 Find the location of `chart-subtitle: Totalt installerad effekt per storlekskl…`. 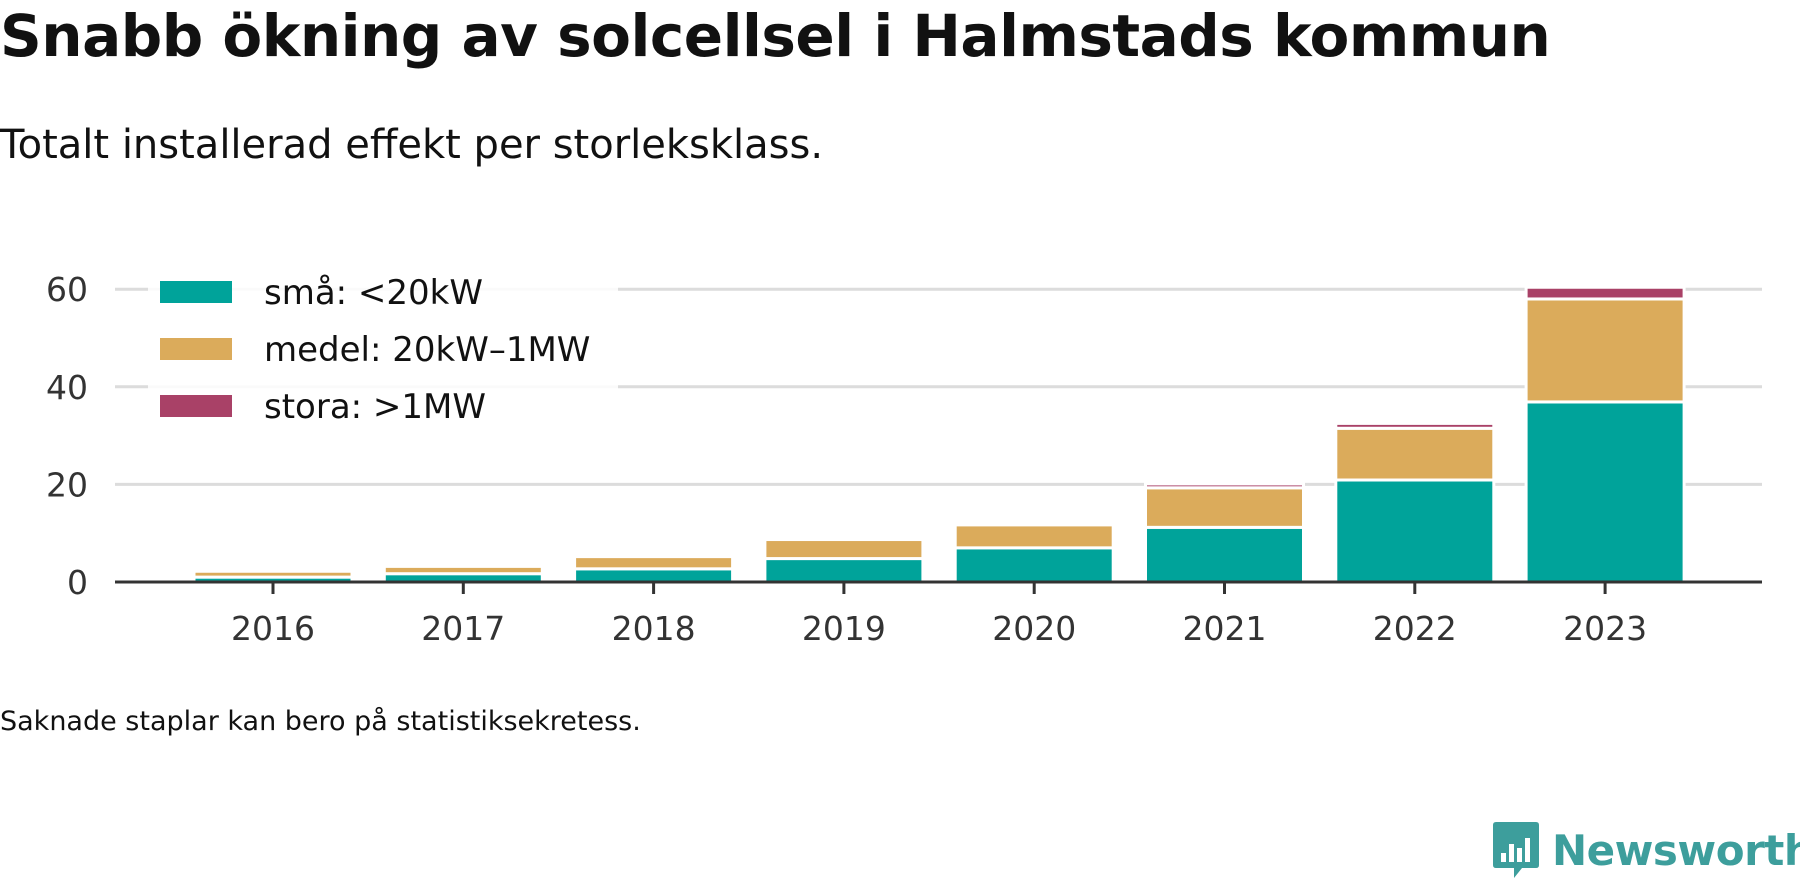

chart-subtitle: Totalt installerad effekt per storlekskl… is located at coordinates (412, 145).